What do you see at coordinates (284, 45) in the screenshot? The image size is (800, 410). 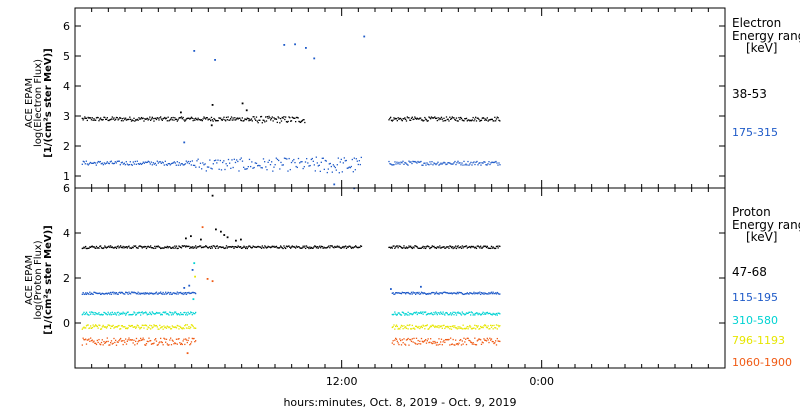 I see `data-point-outlier` at bounding box center [284, 45].